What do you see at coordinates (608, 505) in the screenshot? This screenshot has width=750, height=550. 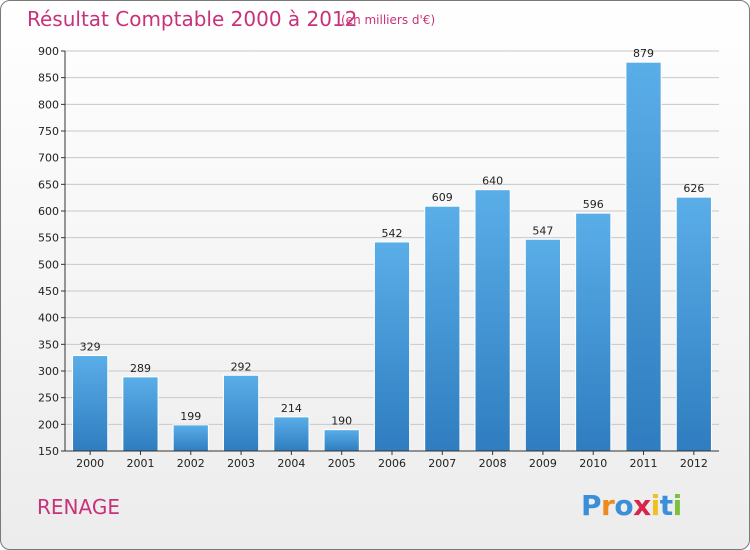 I see `logo-letter: r` at bounding box center [608, 505].